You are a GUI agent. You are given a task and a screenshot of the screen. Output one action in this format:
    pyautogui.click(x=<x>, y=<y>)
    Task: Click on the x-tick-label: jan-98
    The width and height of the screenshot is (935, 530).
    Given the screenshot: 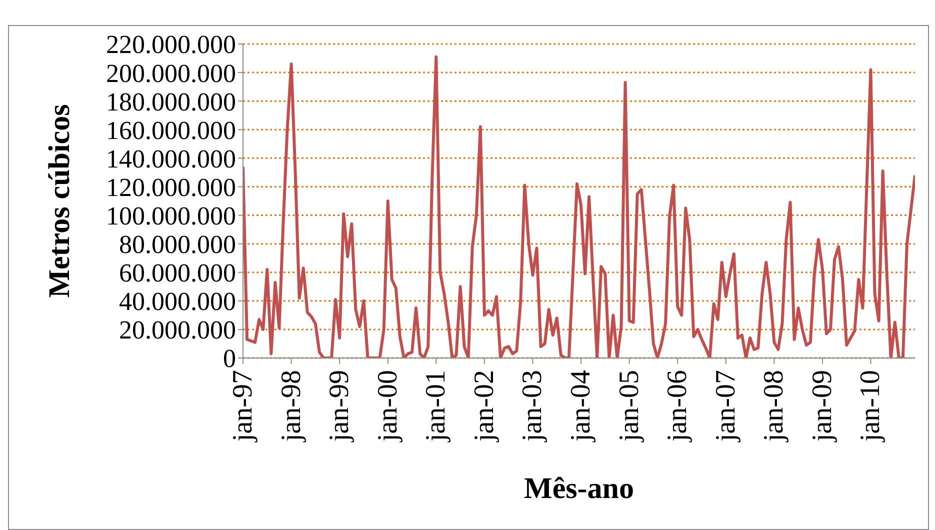 What is the action you would take?
    pyautogui.click(x=291, y=406)
    